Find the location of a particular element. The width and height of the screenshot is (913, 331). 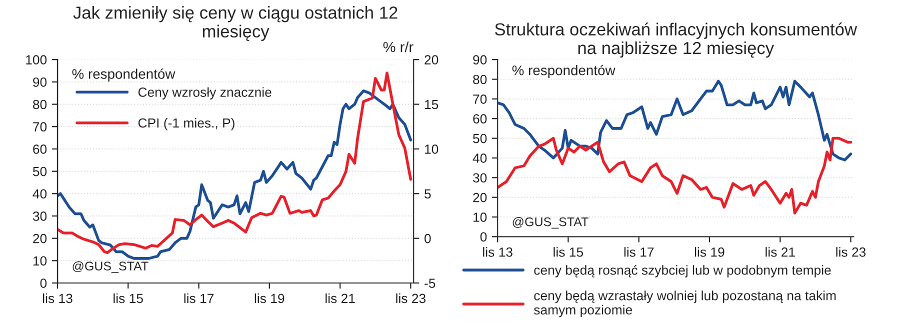

legend-label: ceny będą wzrastały wolniej lub pozostaną na takim samym poziomie is located at coordinates (685, 304).